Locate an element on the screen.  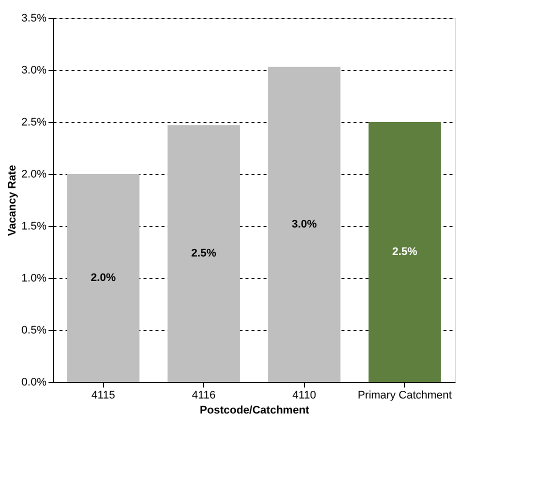
data-label: 3.0% is located at coordinates (304, 224).